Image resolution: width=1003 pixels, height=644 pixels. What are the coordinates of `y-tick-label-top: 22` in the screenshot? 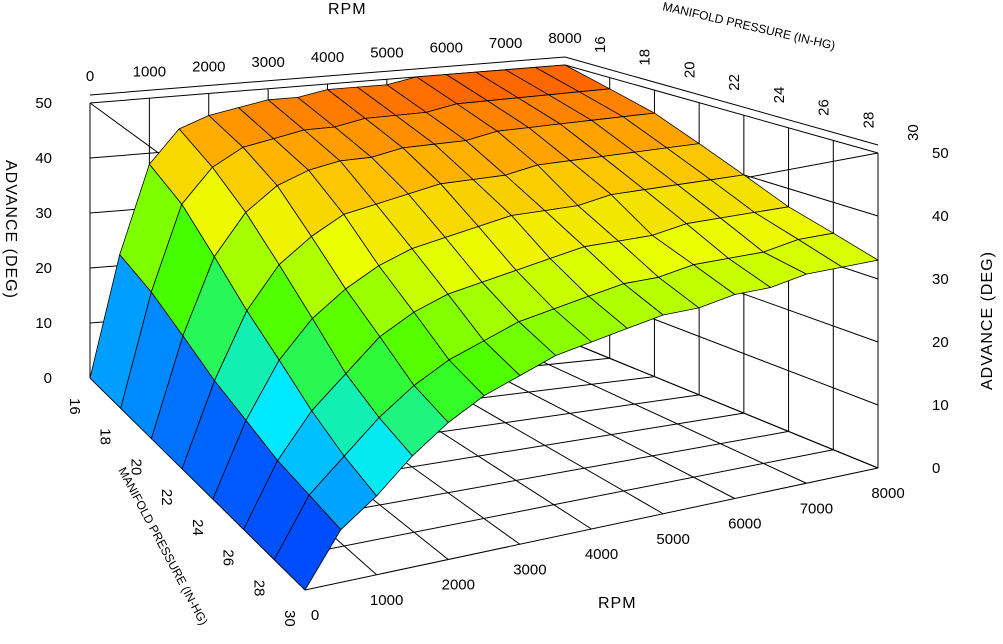 It's located at (734, 82).